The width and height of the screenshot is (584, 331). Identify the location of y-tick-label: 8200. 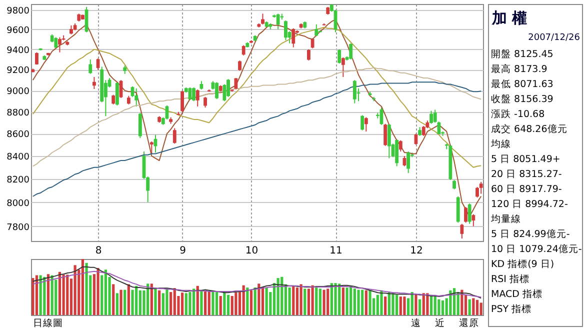
(18, 180).